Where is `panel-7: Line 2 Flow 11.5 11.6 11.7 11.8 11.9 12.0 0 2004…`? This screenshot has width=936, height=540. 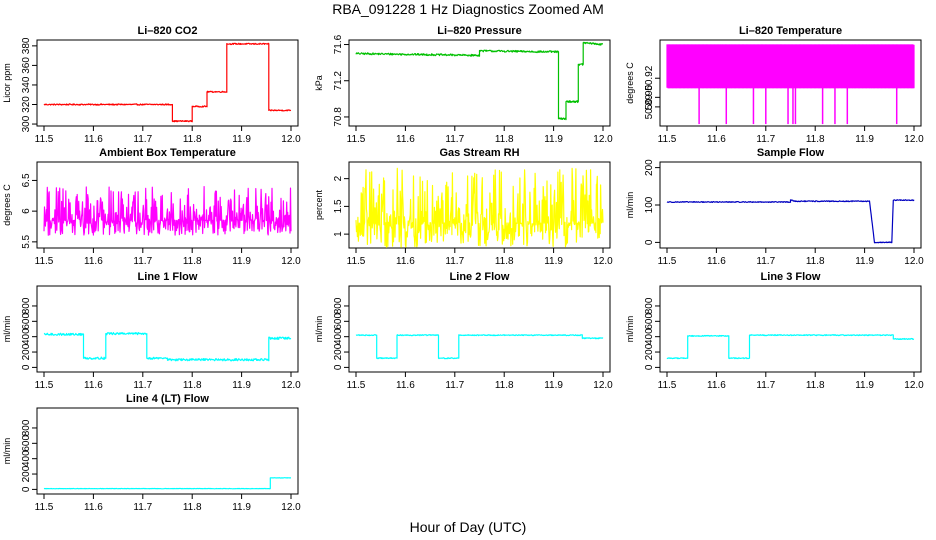 panel-7: Line 2 Flow 11.5 11.6 11.7 11.8 11.9 12.0 0 2004… is located at coordinates (463, 331).